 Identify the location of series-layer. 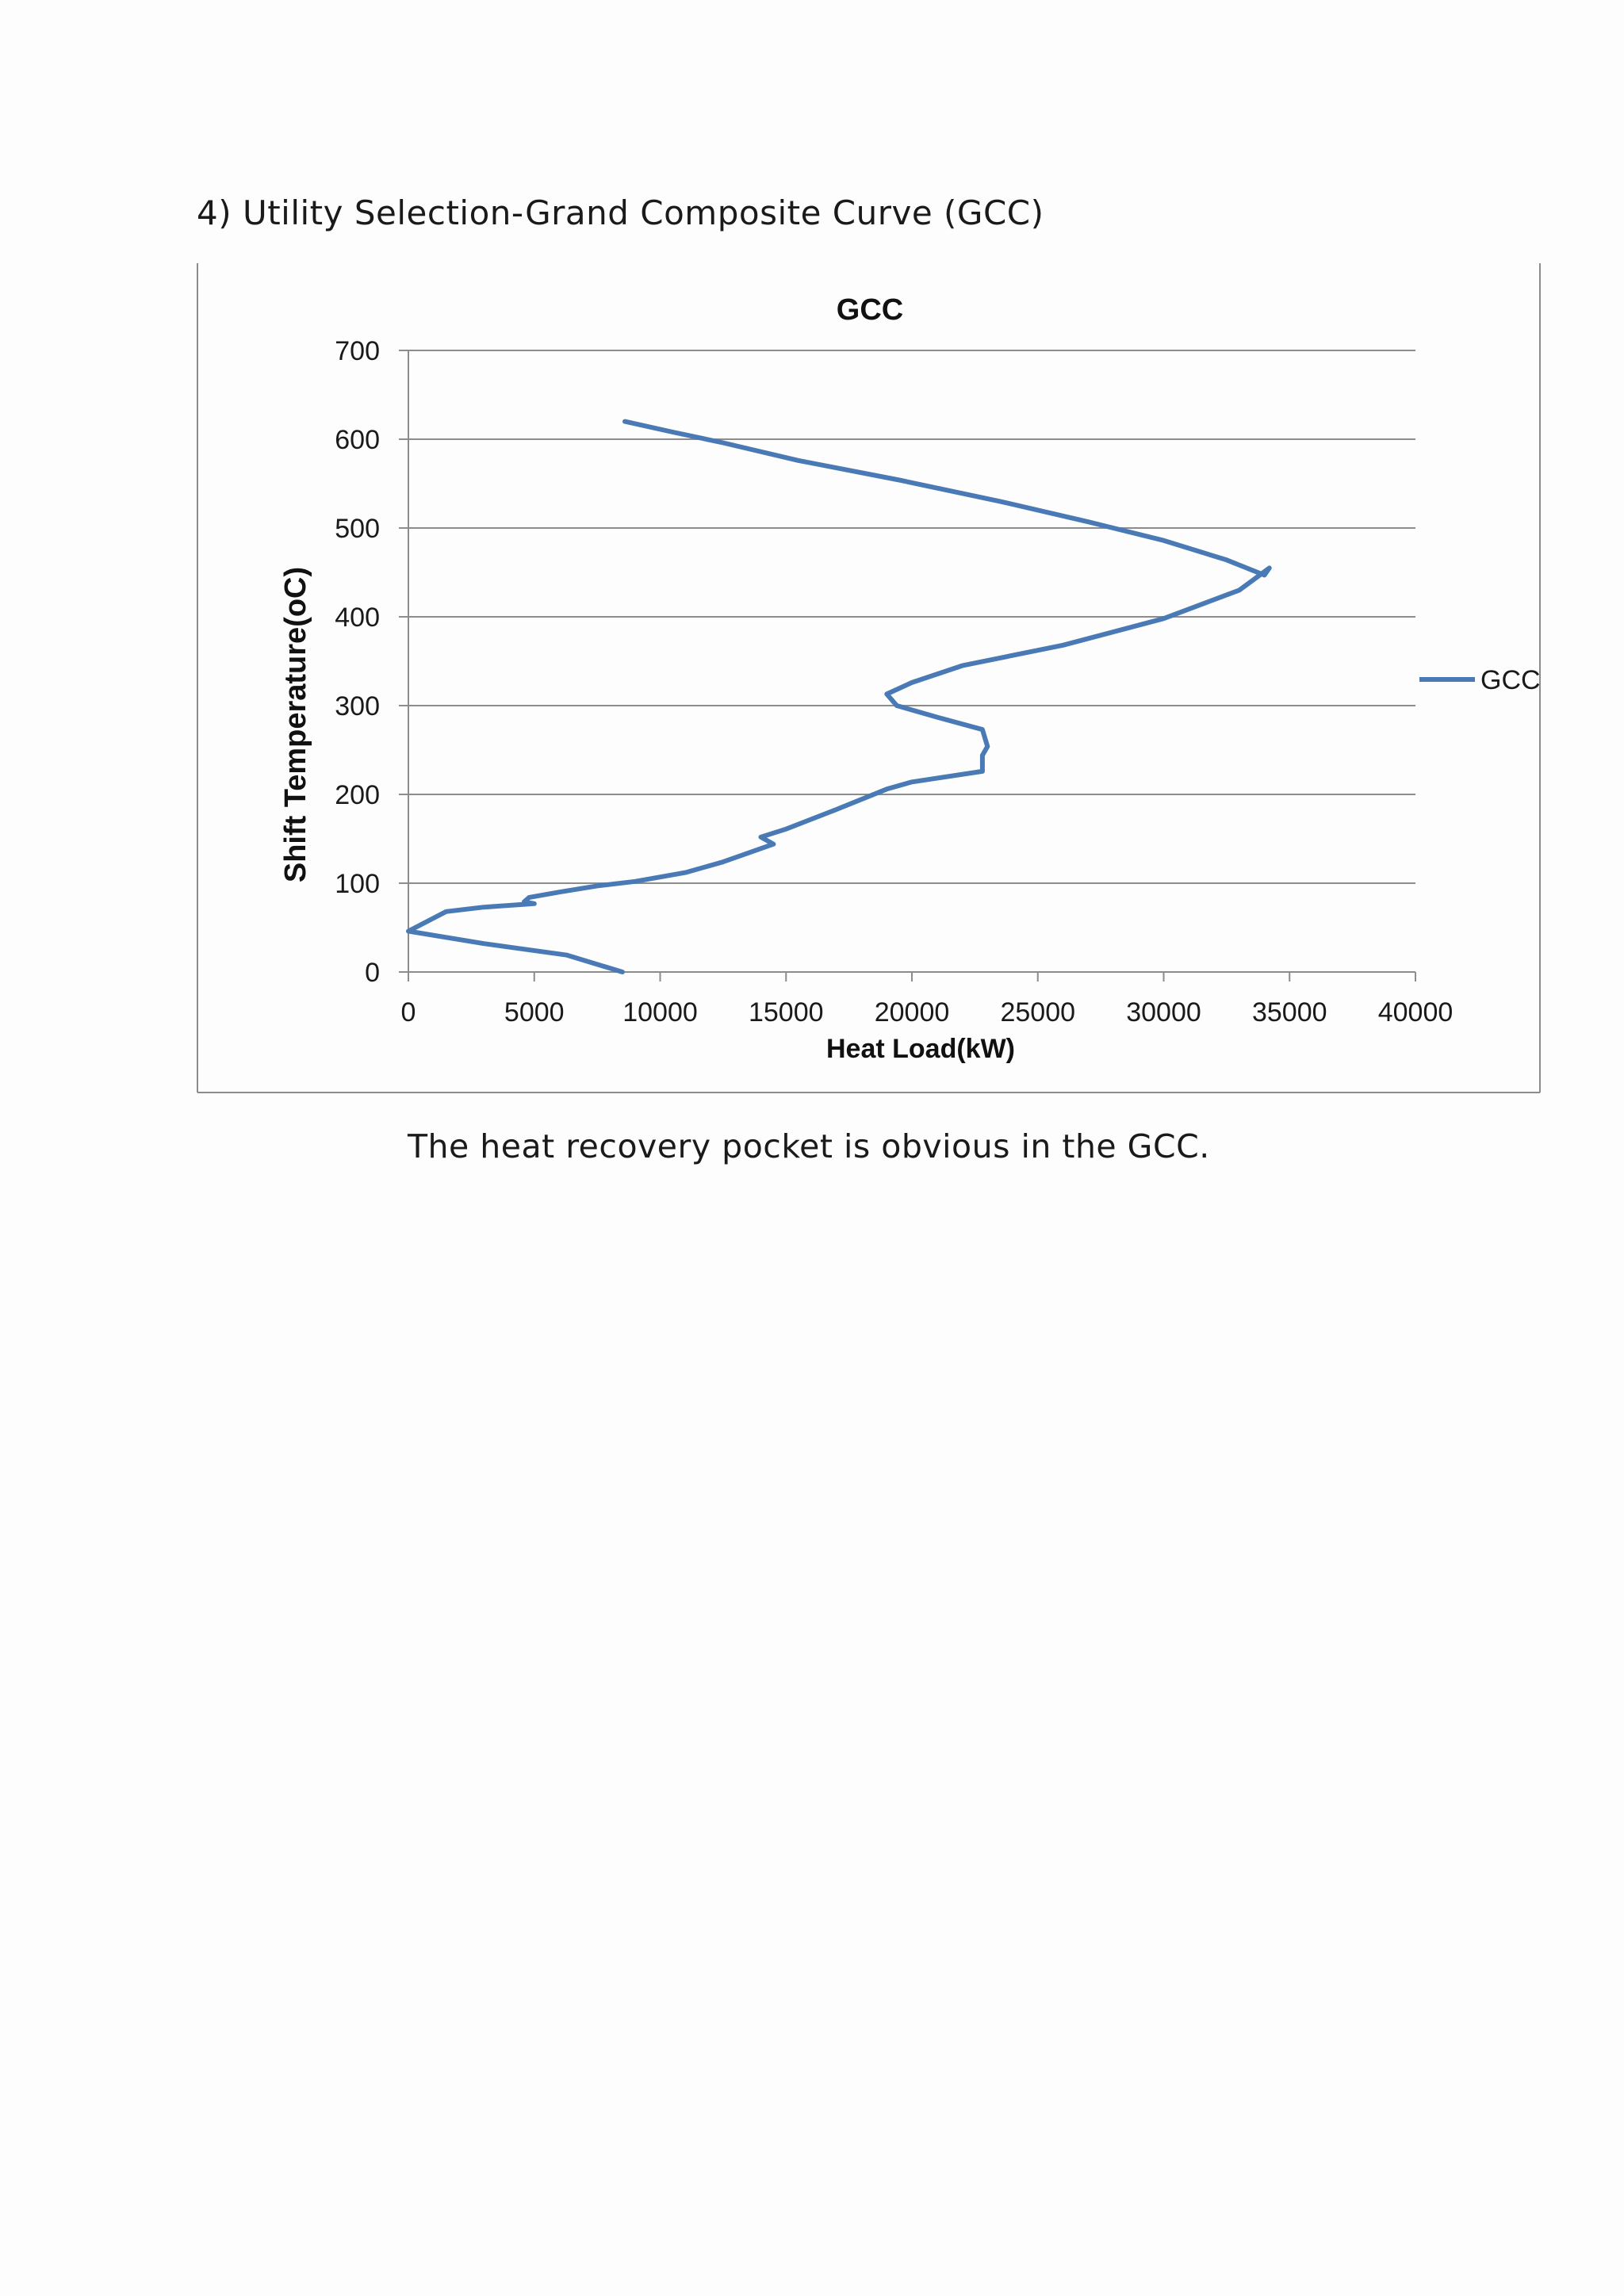
(839, 697).